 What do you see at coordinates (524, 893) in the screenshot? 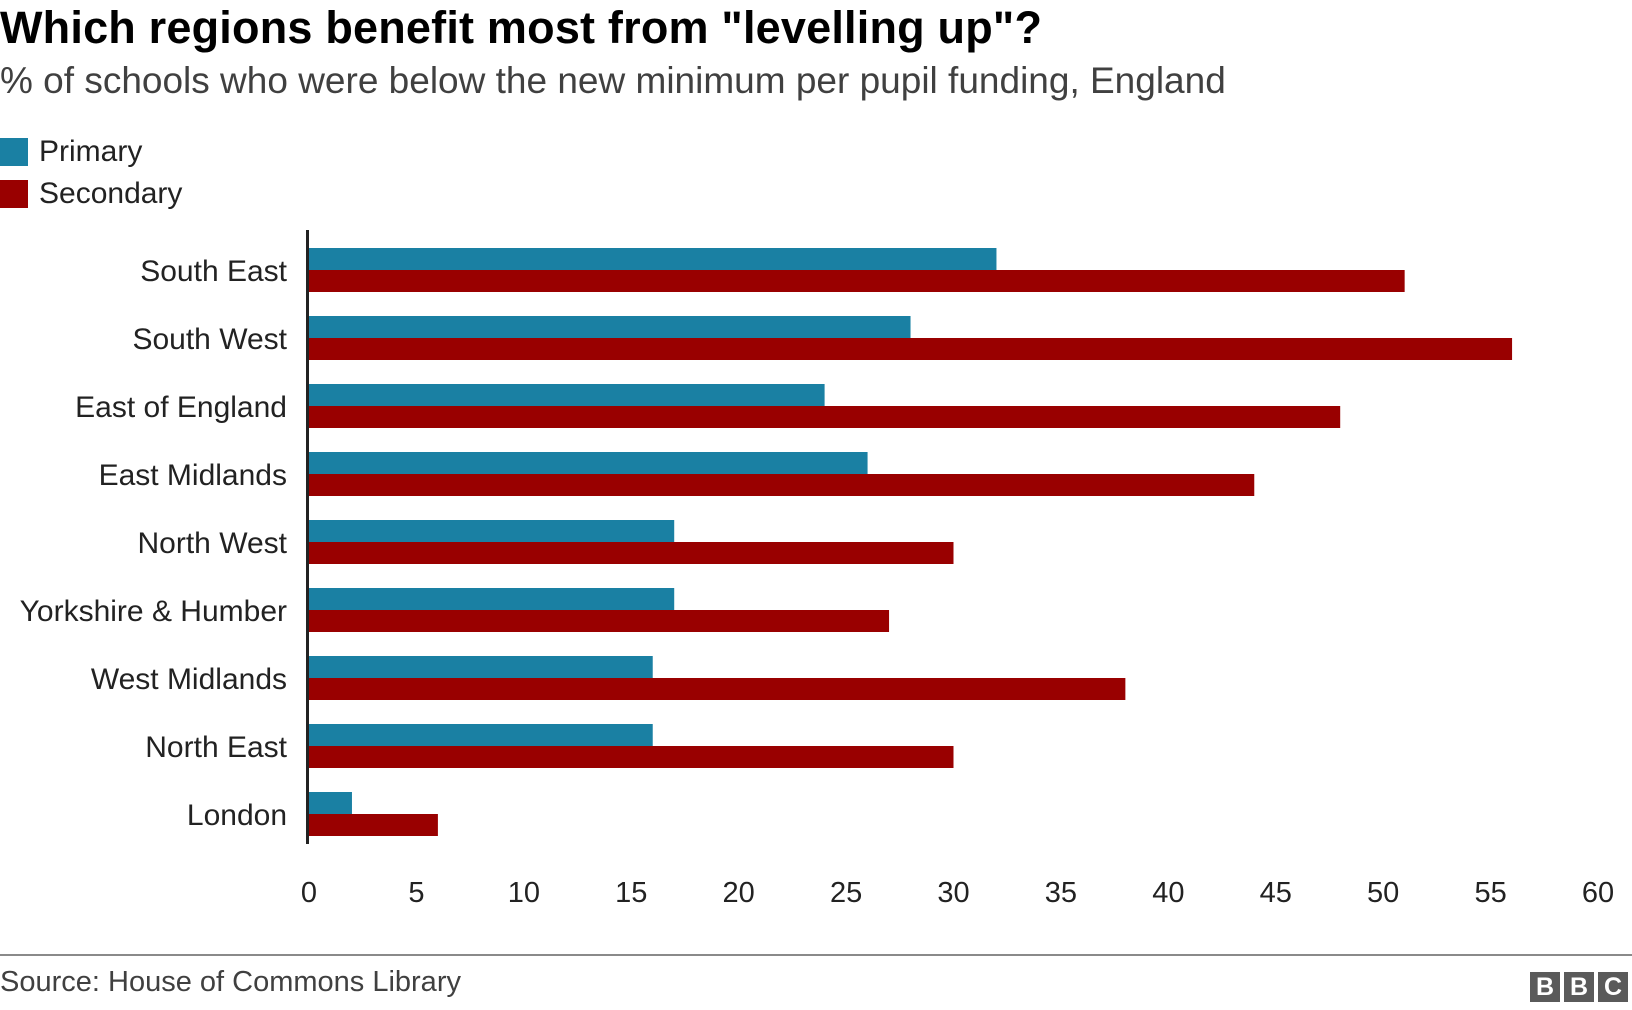
I see `x-tick-label: 10` at bounding box center [524, 893].